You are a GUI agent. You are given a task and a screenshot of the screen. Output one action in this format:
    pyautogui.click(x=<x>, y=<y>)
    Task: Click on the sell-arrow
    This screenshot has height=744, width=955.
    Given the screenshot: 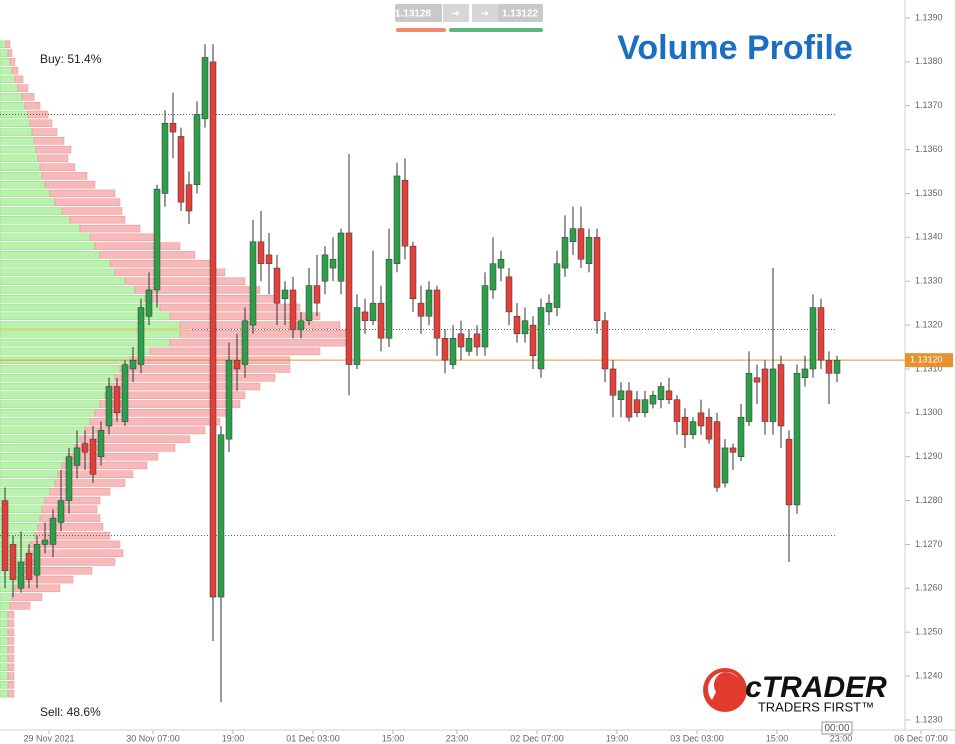 What is the action you would take?
    pyautogui.click(x=456, y=13)
    